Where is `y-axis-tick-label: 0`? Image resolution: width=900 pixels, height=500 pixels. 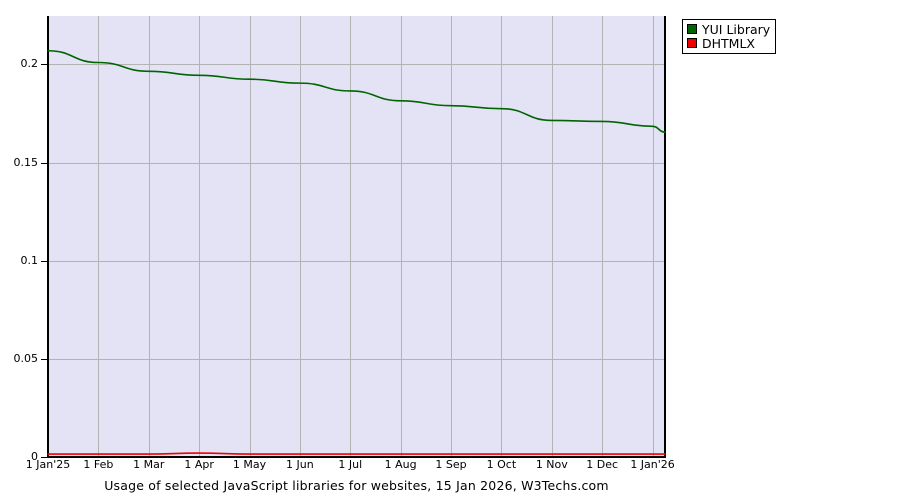 y-axis-tick-label: 0 is located at coordinates (34, 456).